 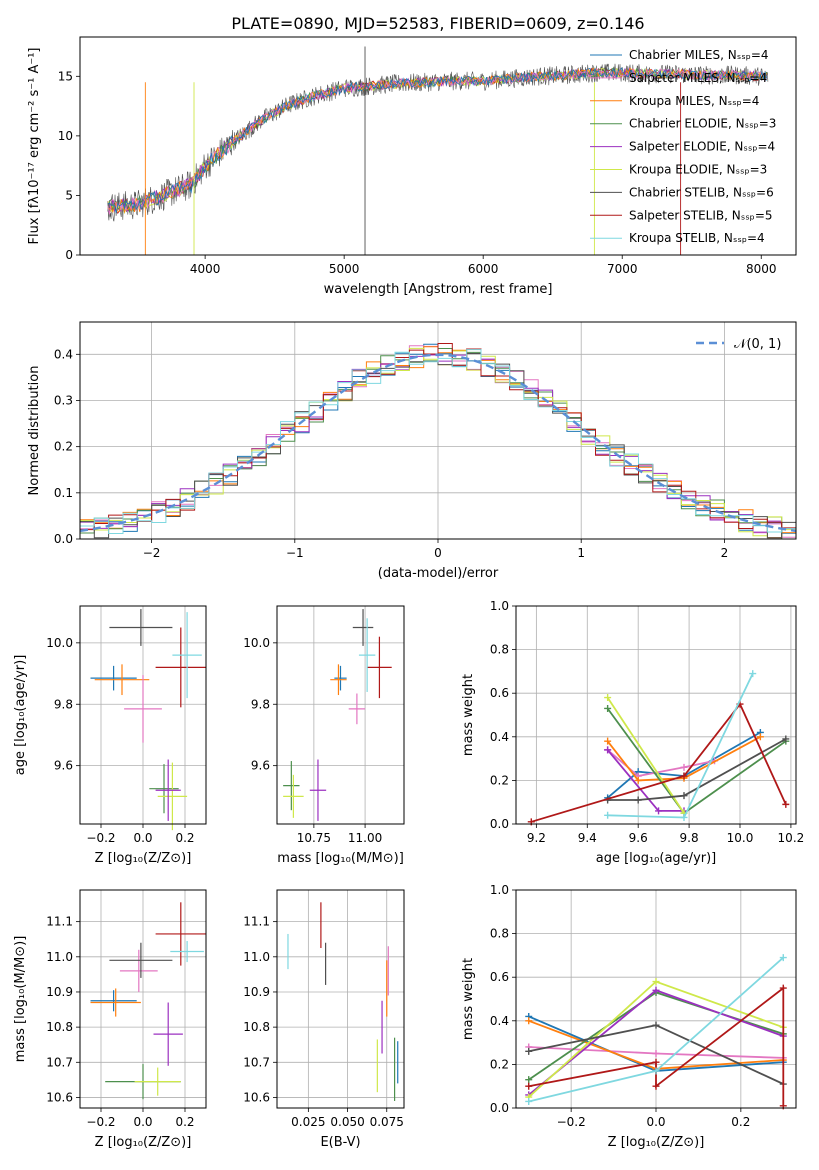 I want to click on x-tick-label: 10.0, so click(x=740, y=838).